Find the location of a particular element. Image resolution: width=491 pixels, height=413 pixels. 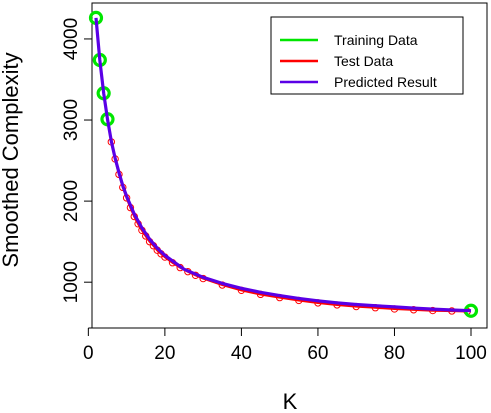

x-tick-label-5: 100 is located at coordinates (471, 353).